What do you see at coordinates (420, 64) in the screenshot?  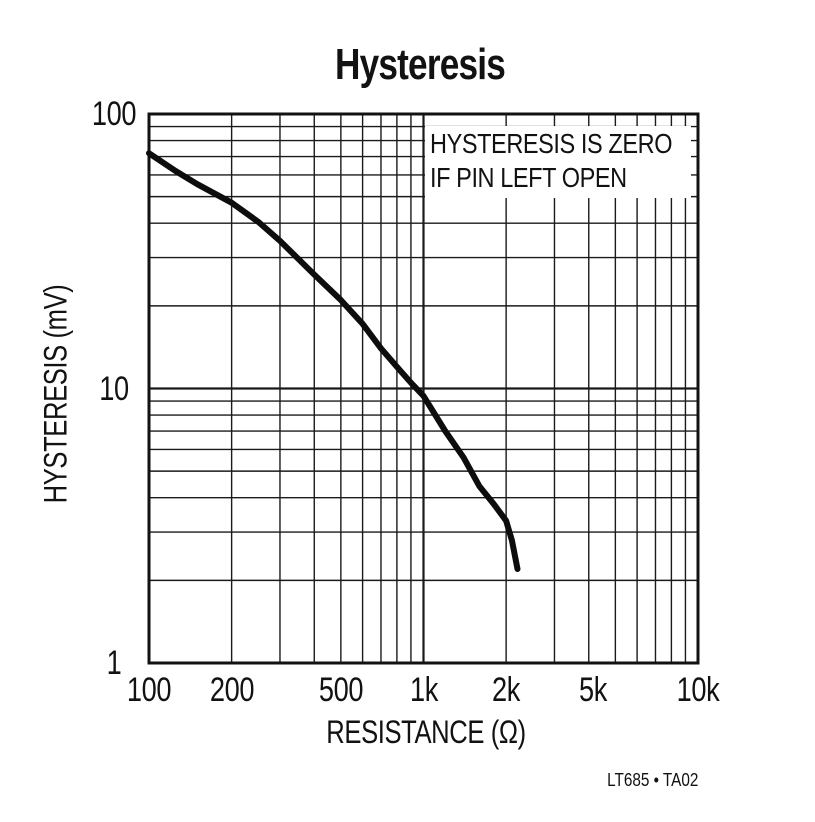 I see `chart-title: Hysteresis` at bounding box center [420, 64].